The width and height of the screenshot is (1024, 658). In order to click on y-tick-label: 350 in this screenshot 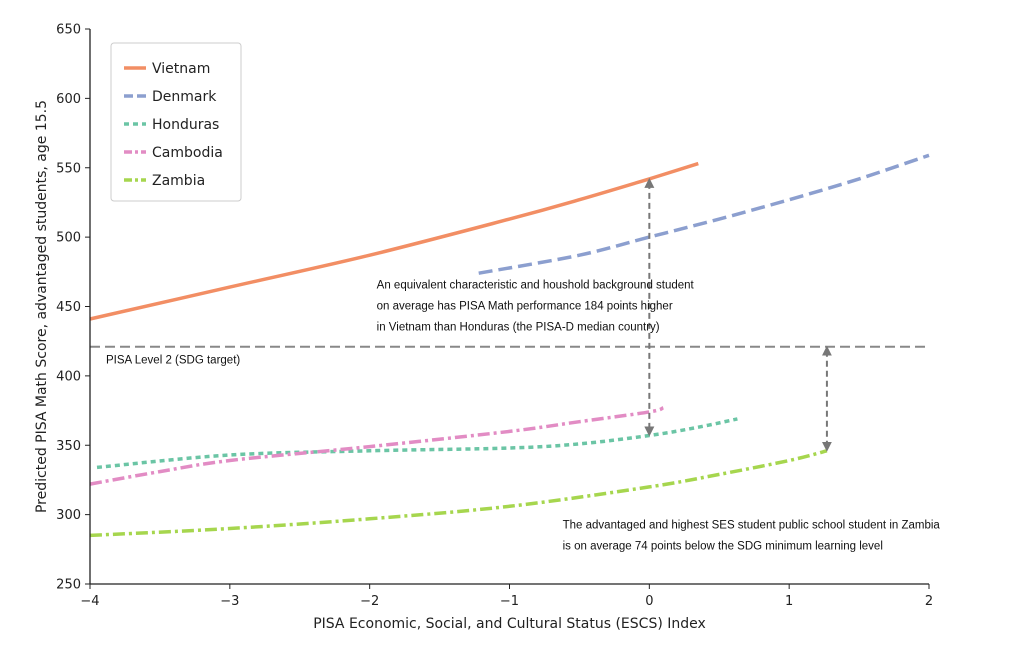, I will do `click(68, 446)`.